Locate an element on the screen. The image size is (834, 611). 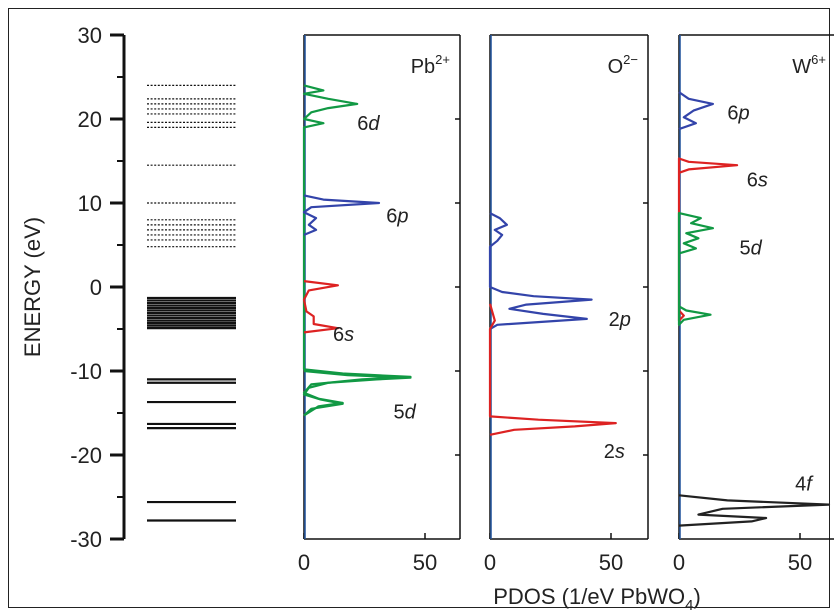
orbital-label-4f: 4f is located at coordinates (804, 485).